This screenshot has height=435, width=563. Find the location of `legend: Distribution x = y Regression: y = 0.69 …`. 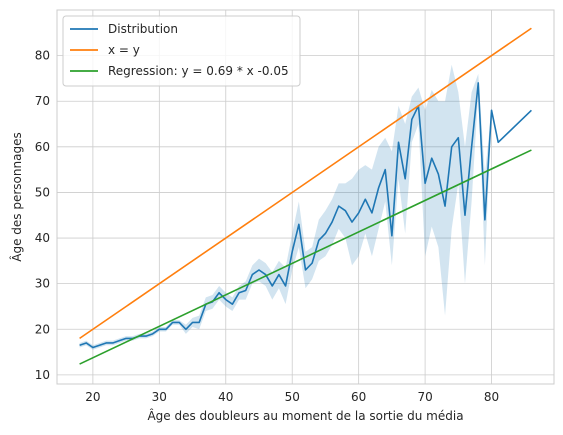

legend: Distribution x = y Regression: y = 0.69 … is located at coordinates (181, 51).